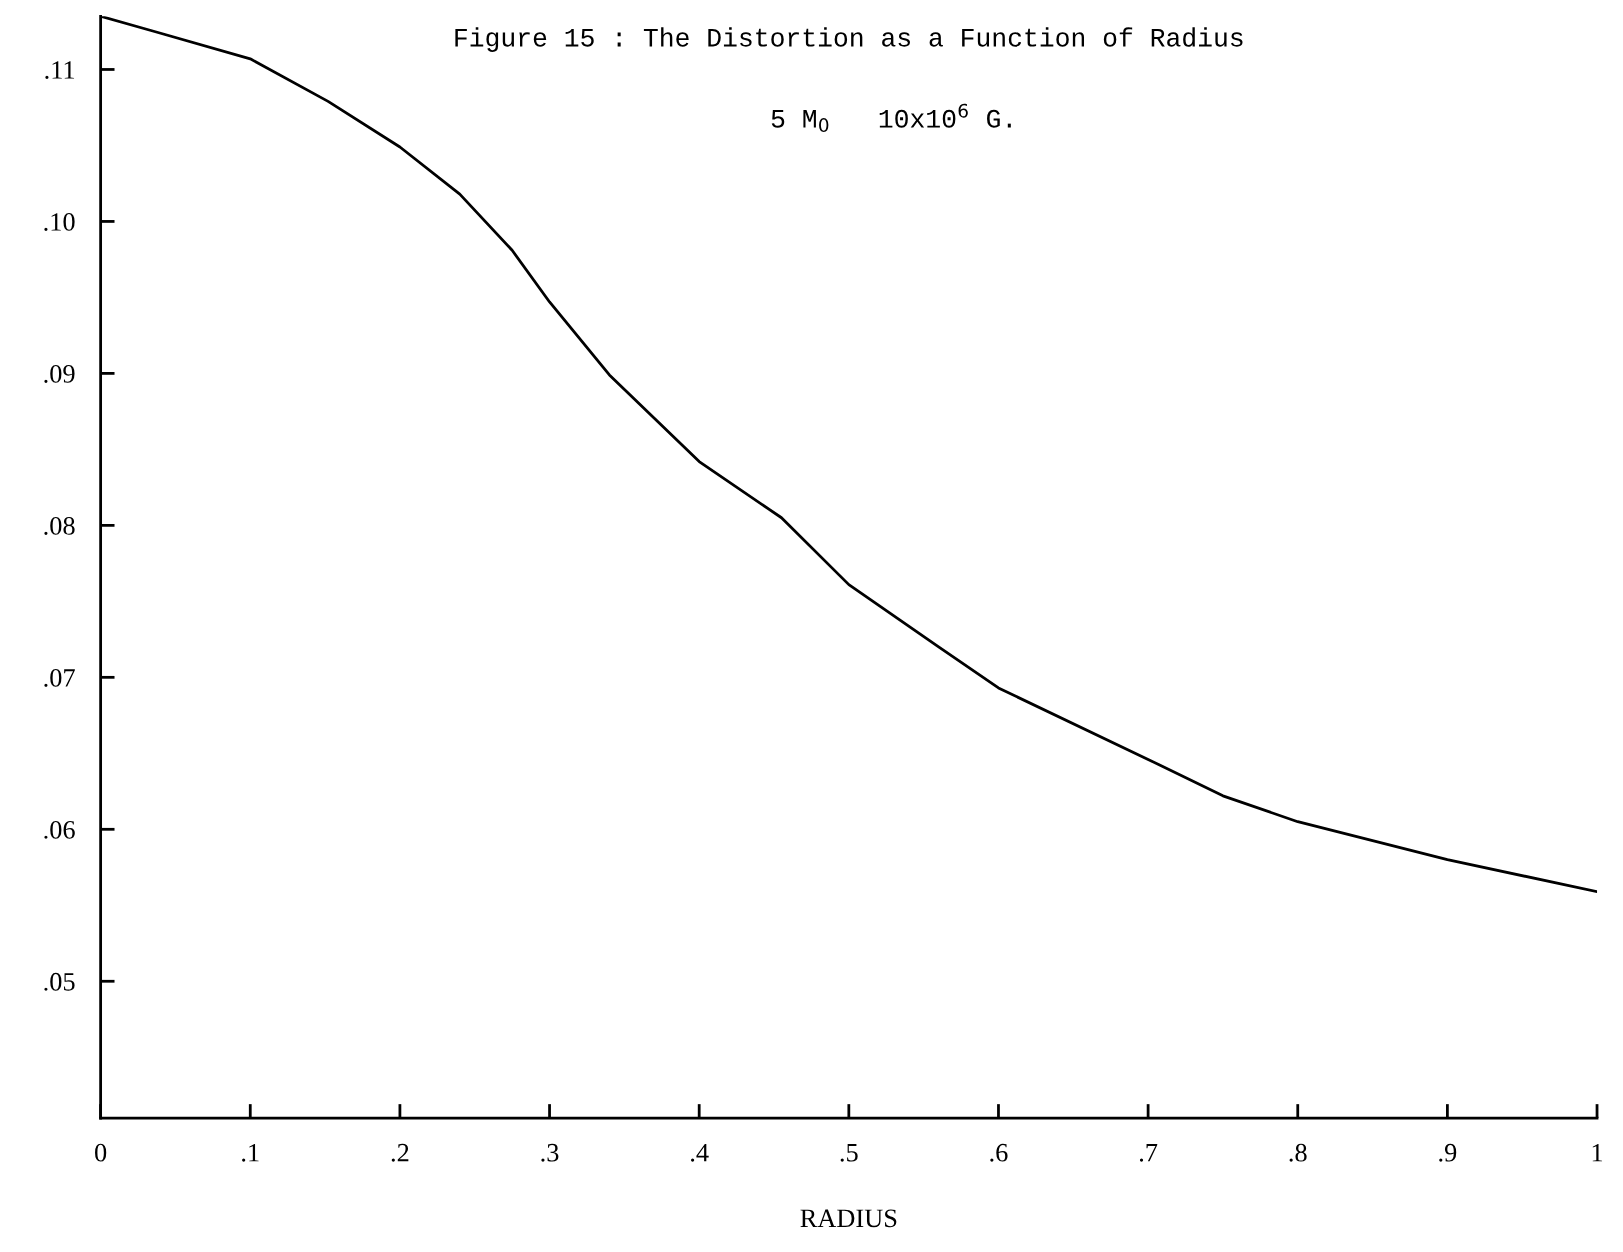 The image size is (1623, 1252). I want to click on y-tick-label: .09, so click(59, 374).